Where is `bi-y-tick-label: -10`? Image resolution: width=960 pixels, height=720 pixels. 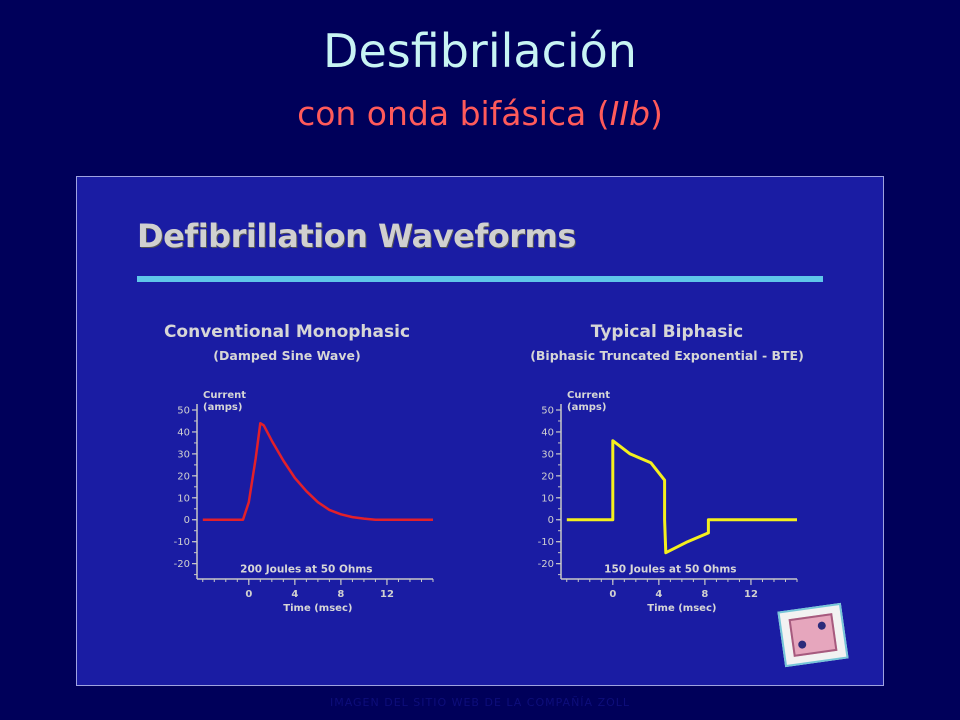 bi-y-tick-label: -10 is located at coordinates (546, 542).